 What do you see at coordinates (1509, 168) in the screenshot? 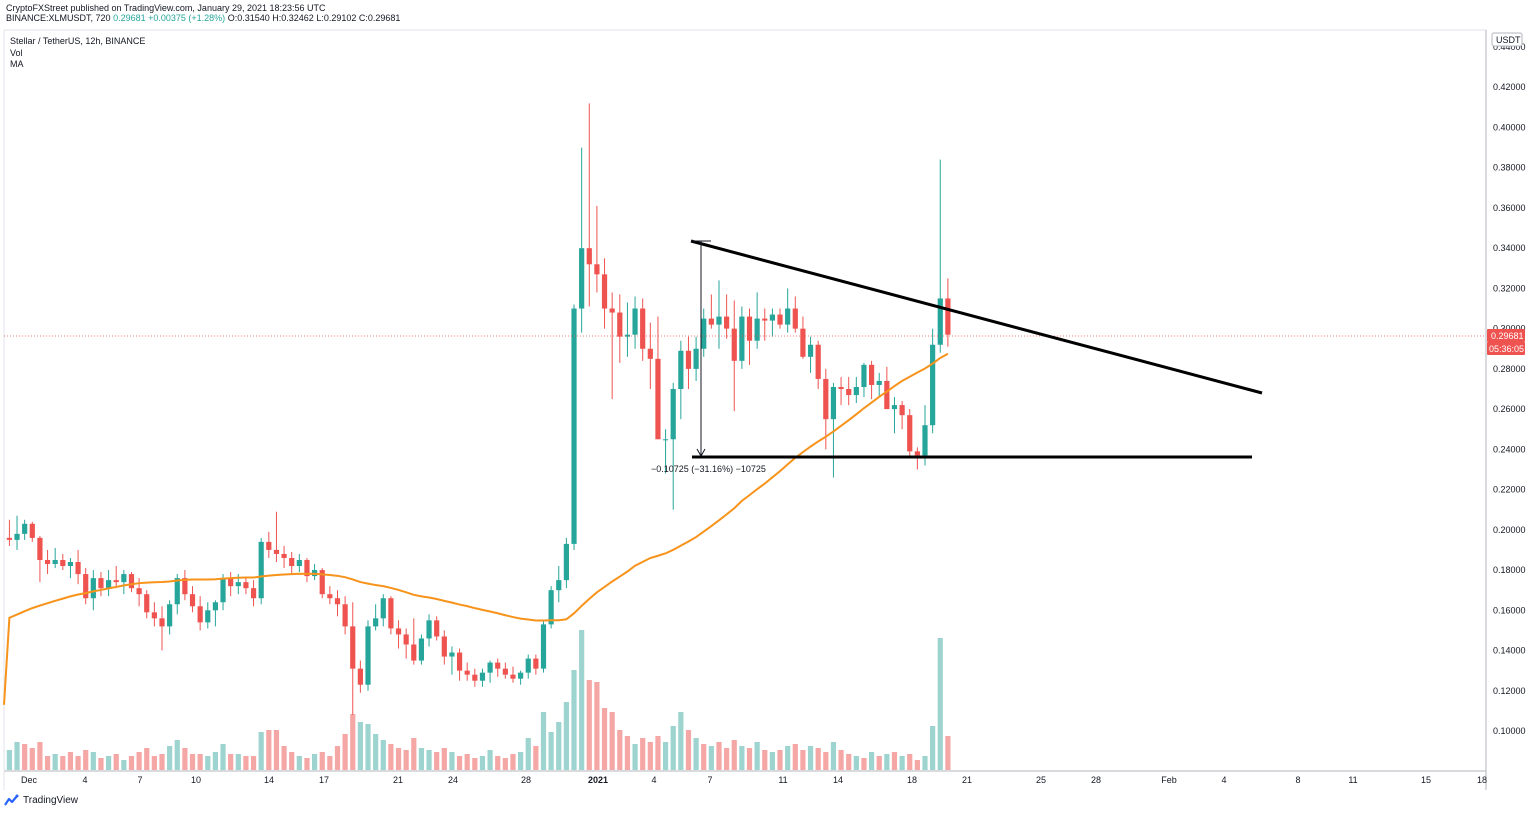
I see `price-tick-label: 0.38000` at bounding box center [1509, 168].